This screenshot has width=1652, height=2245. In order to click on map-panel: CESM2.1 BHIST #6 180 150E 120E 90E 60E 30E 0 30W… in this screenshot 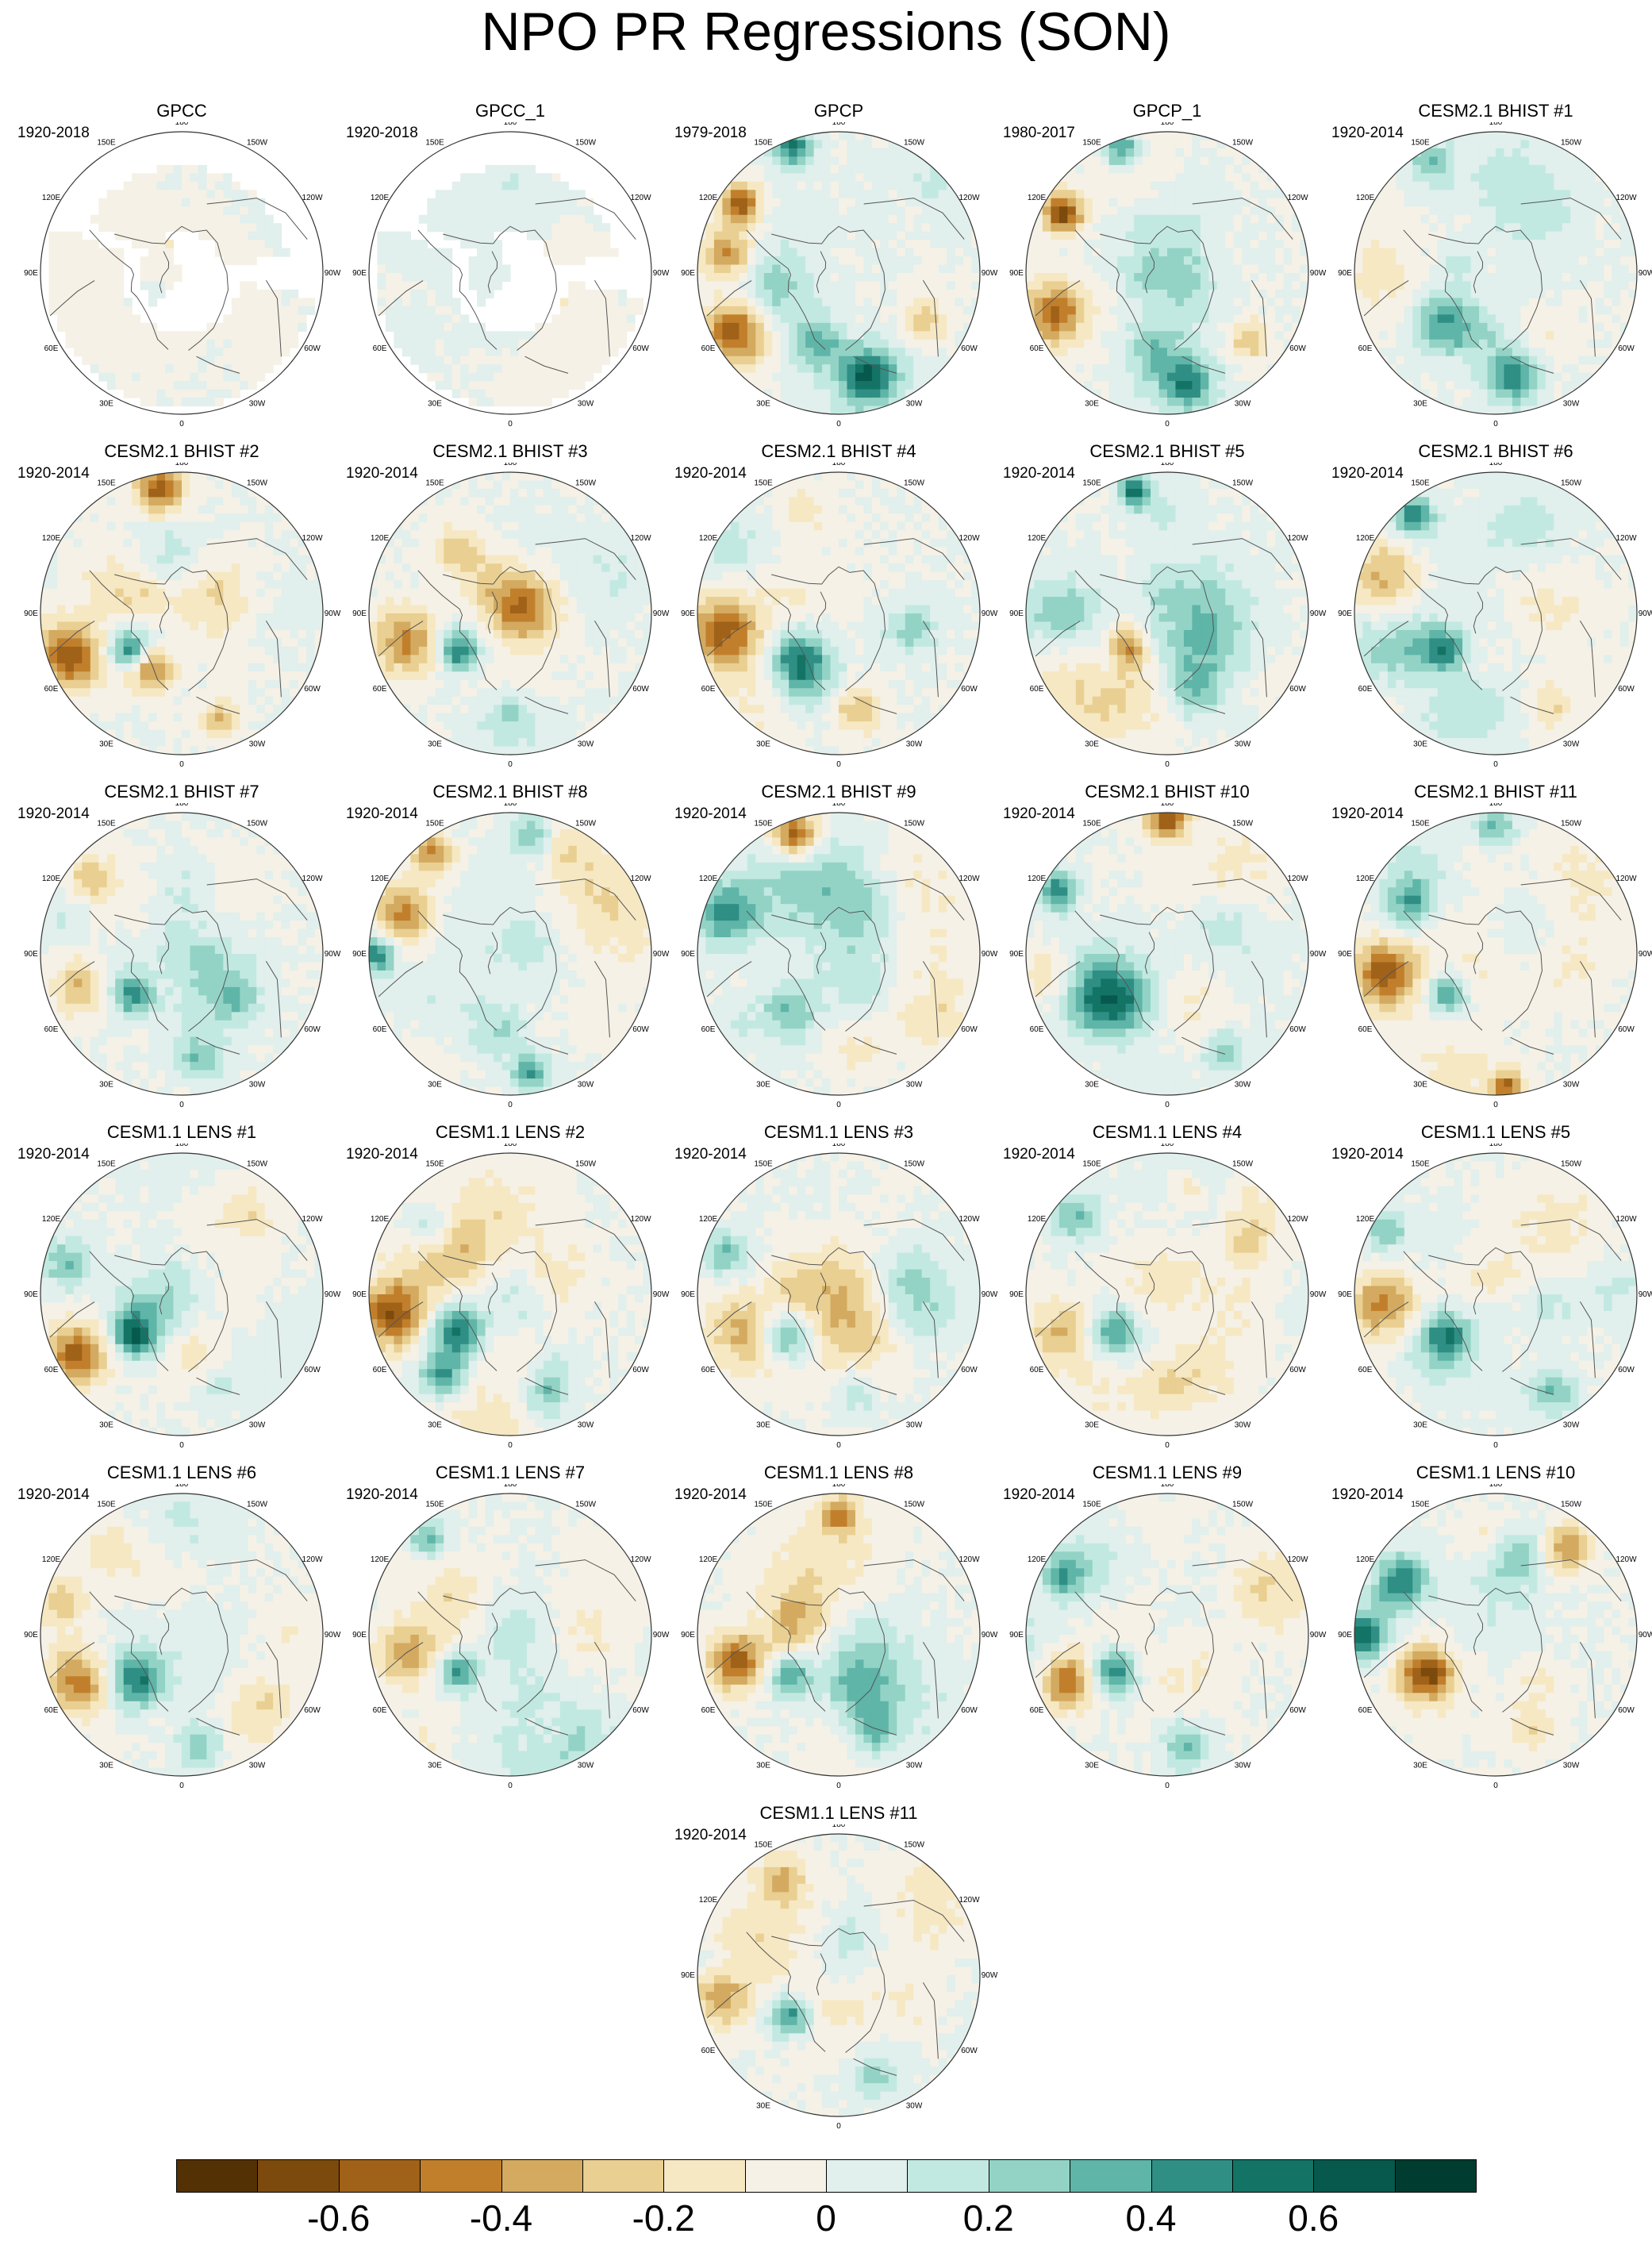, I will do `click(1491, 611)`.